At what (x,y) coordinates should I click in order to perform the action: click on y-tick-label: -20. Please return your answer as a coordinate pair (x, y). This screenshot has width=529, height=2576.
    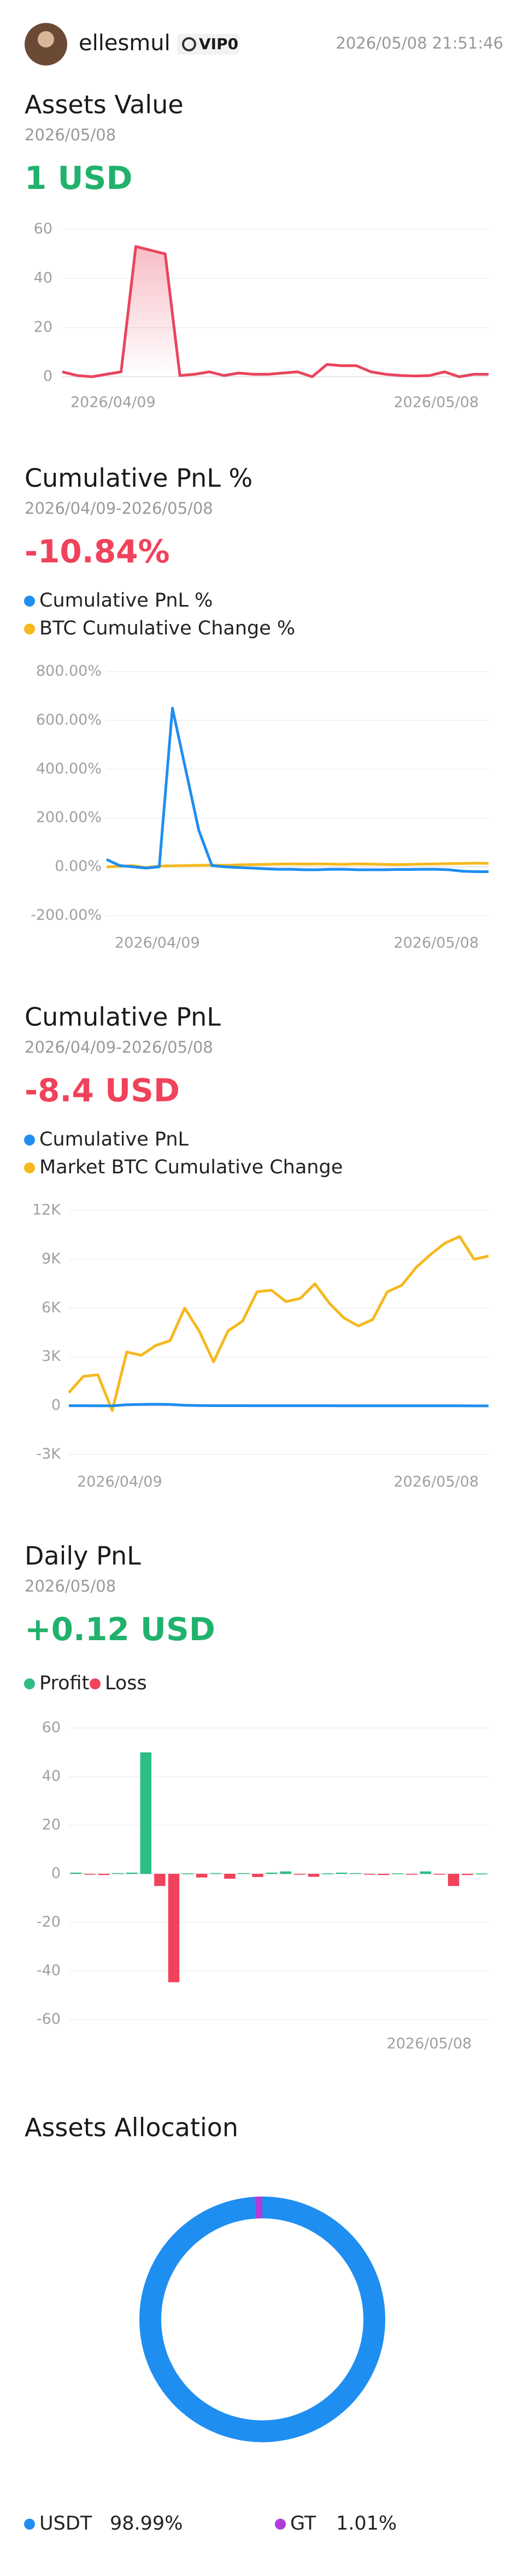
    Looking at the image, I should click on (49, 1922).